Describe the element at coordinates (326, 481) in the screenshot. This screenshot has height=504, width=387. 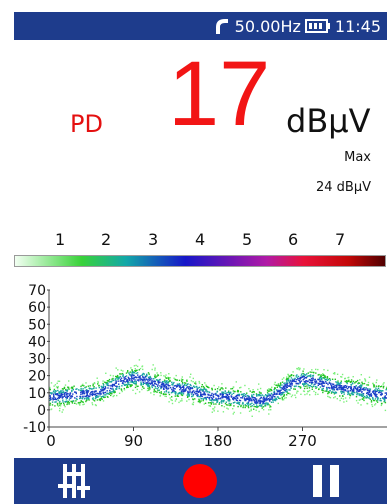
I see `pause-button` at that location.